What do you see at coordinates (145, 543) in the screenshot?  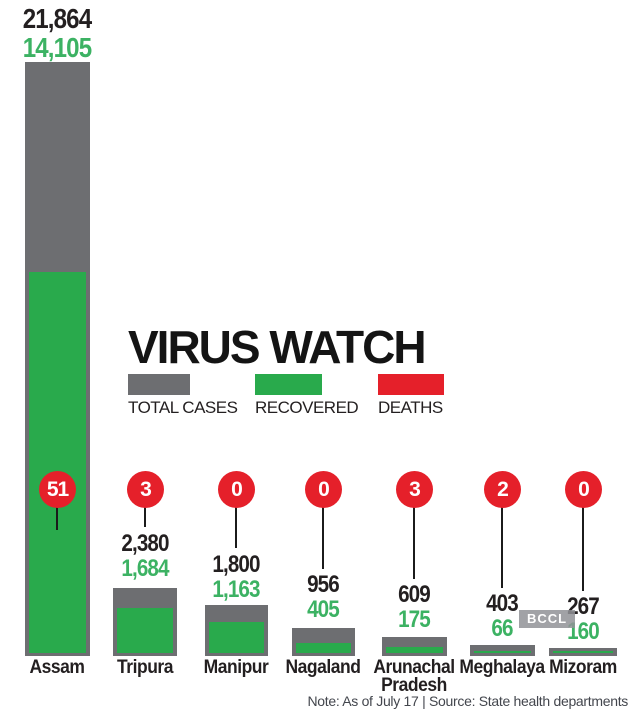 I see `total-value-tripura: 2,380` at bounding box center [145, 543].